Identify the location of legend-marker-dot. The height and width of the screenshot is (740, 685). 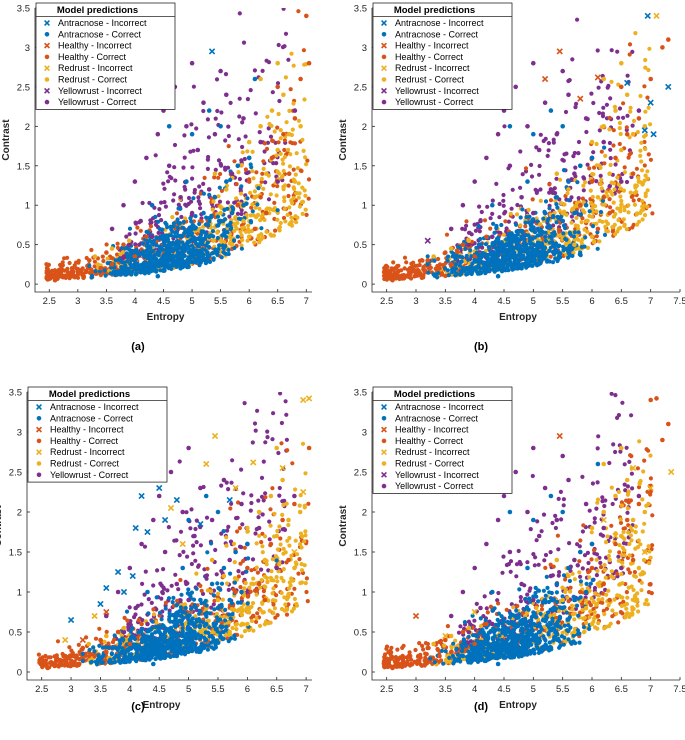
(47, 57).